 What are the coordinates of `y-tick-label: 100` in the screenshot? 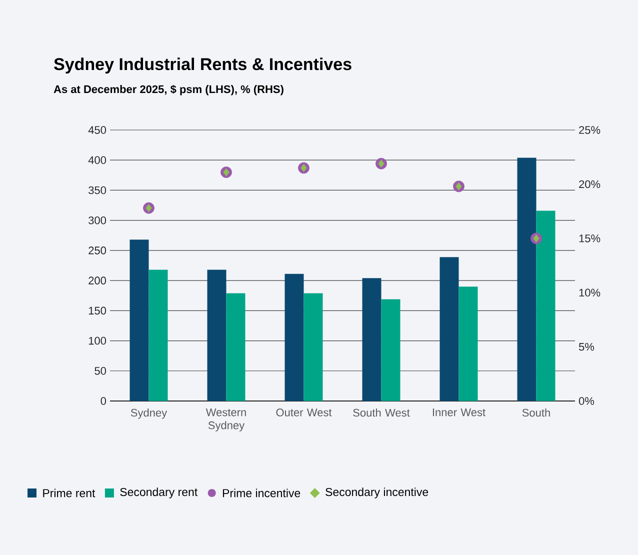 It's located at (97, 340).